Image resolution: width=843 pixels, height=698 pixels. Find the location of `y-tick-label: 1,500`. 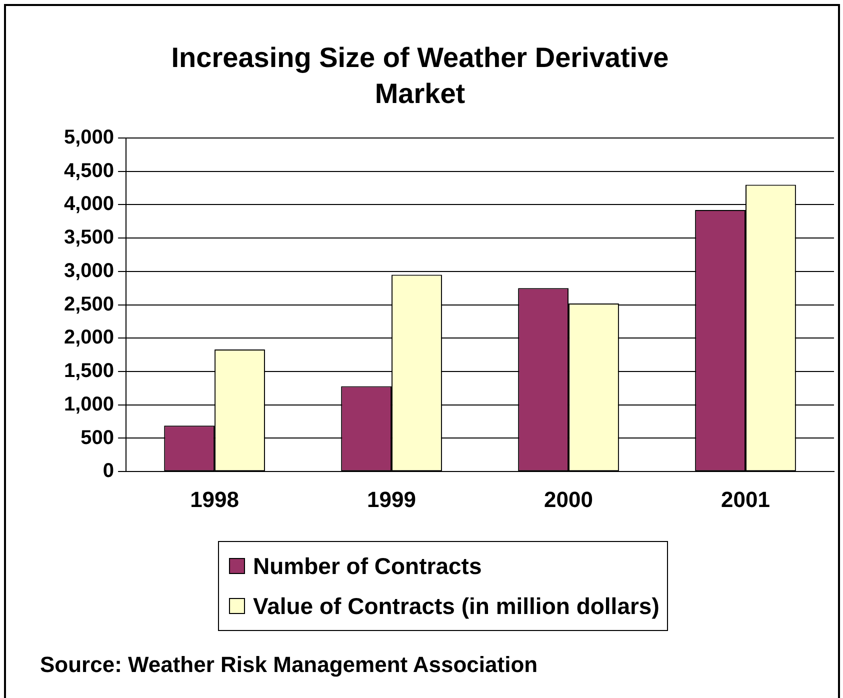

y-tick-label: 1,500 is located at coordinates (89, 371).